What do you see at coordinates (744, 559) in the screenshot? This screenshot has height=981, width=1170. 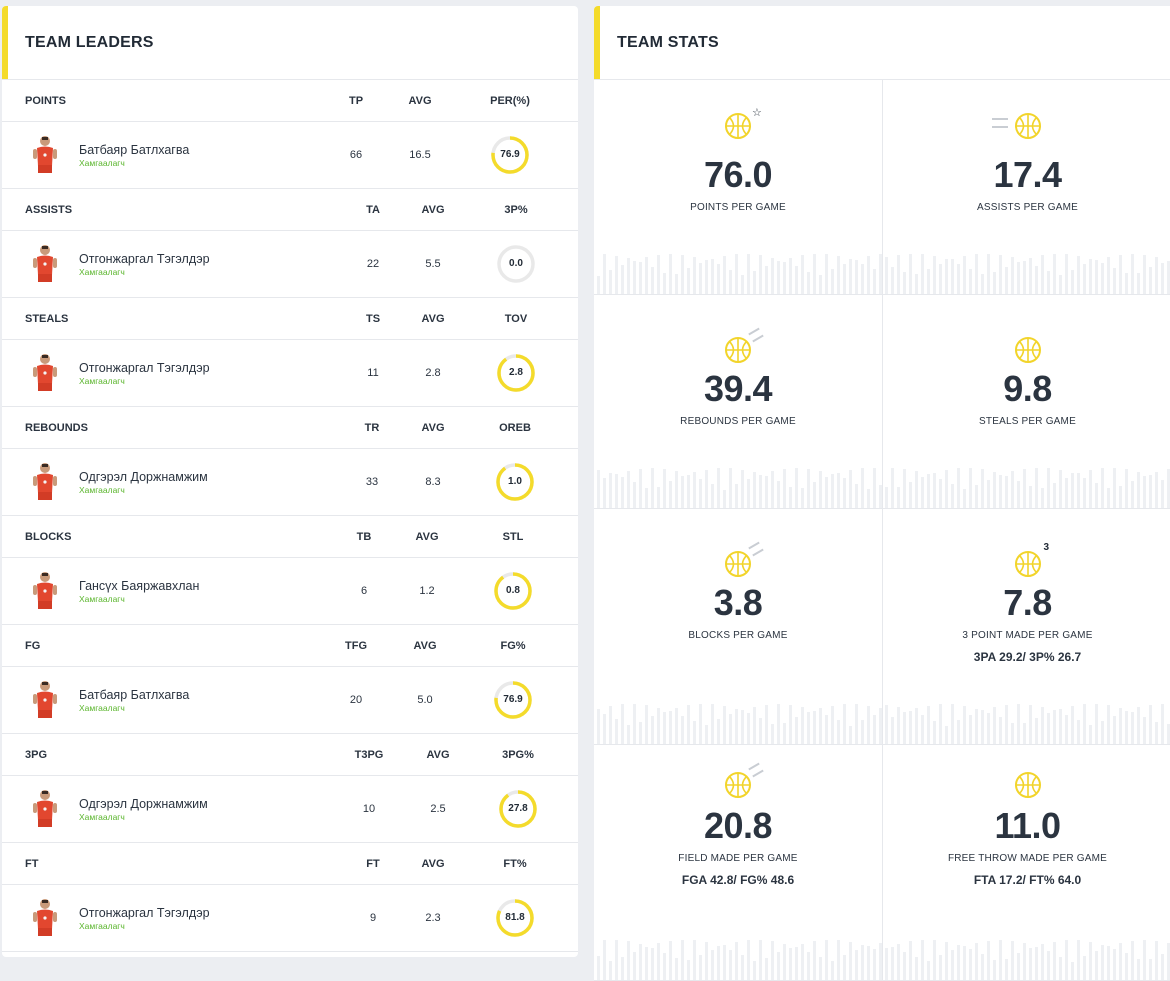 I see `basketball-motion-icon` at bounding box center [744, 559].